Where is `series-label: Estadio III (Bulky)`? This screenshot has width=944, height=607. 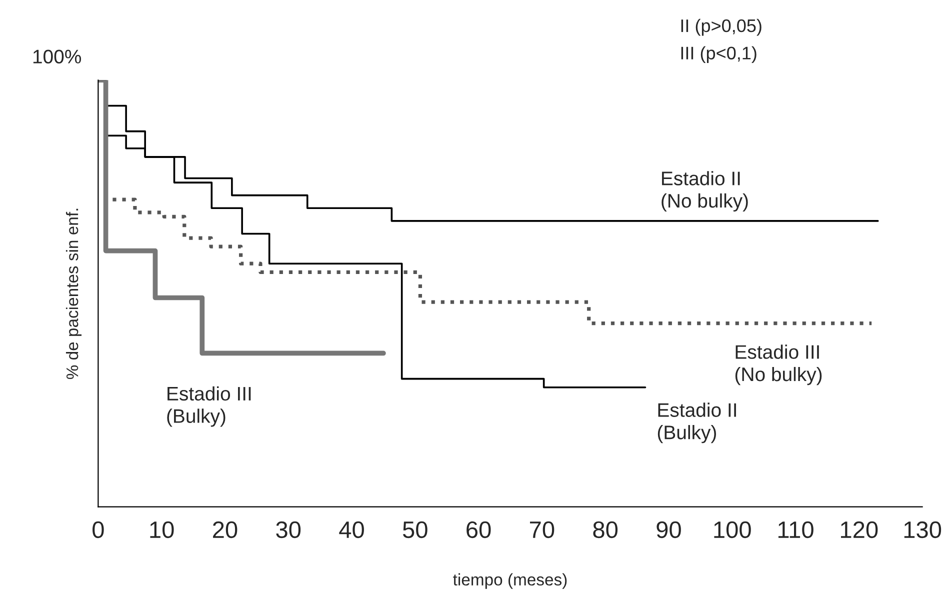 series-label: Estadio III (Bulky) is located at coordinates (209, 406).